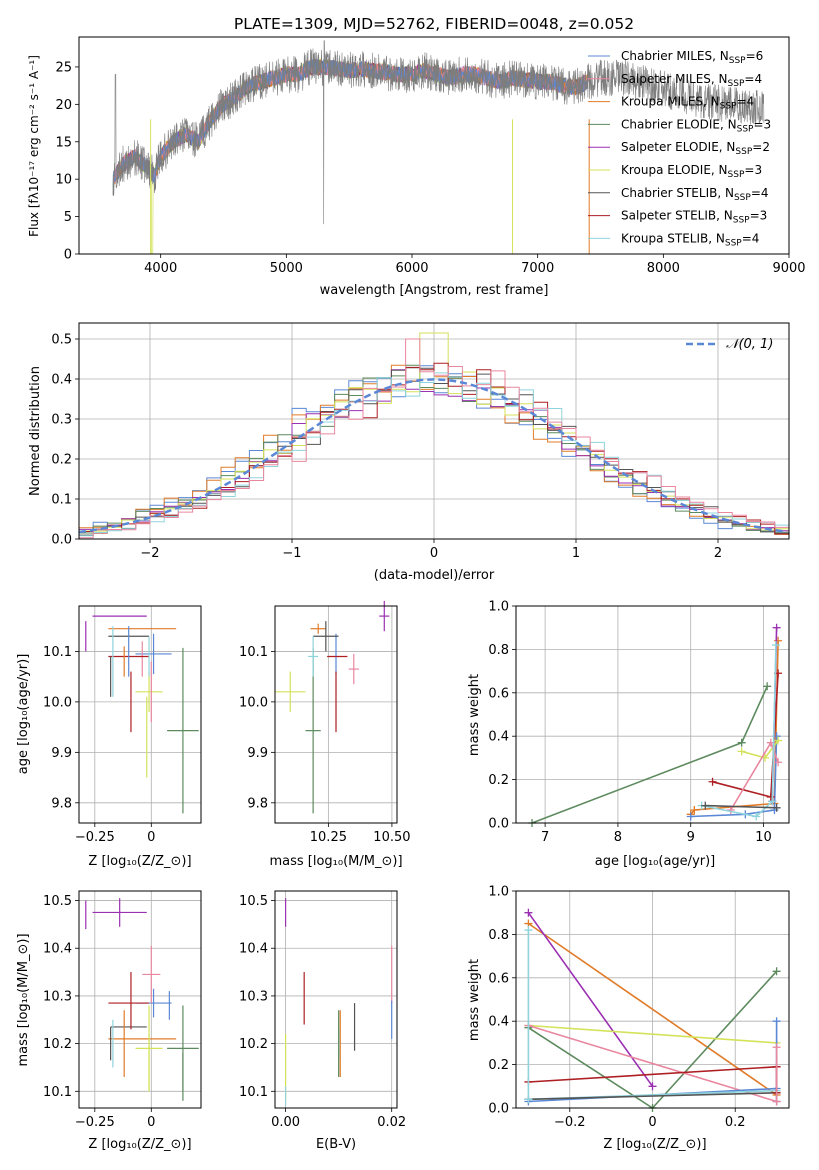  What do you see at coordinates (498, 892) in the screenshot?
I see `y-tick-label: 1.0` at bounding box center [498, 892].